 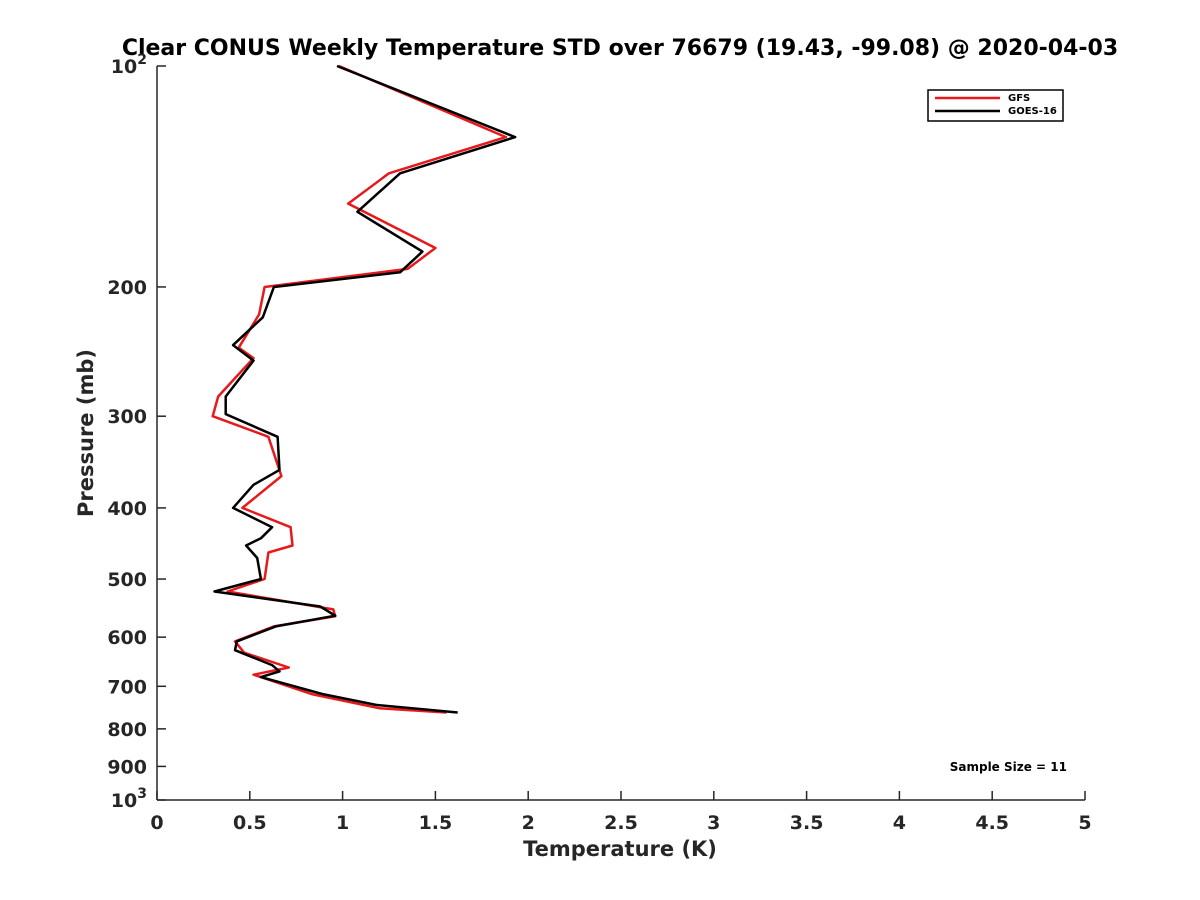 What do you see at coordinates (342, 823) in the screenshot?
I see `x-tick-label: 1` at bounding box center [342, 823].